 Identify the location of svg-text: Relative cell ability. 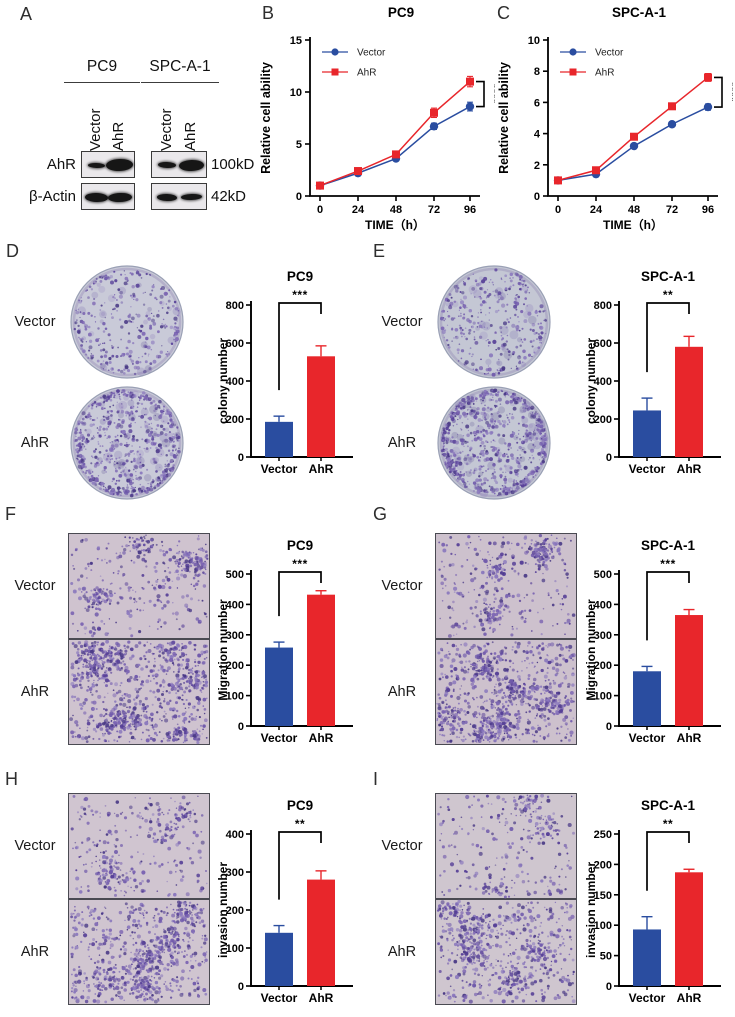
(266, 118).